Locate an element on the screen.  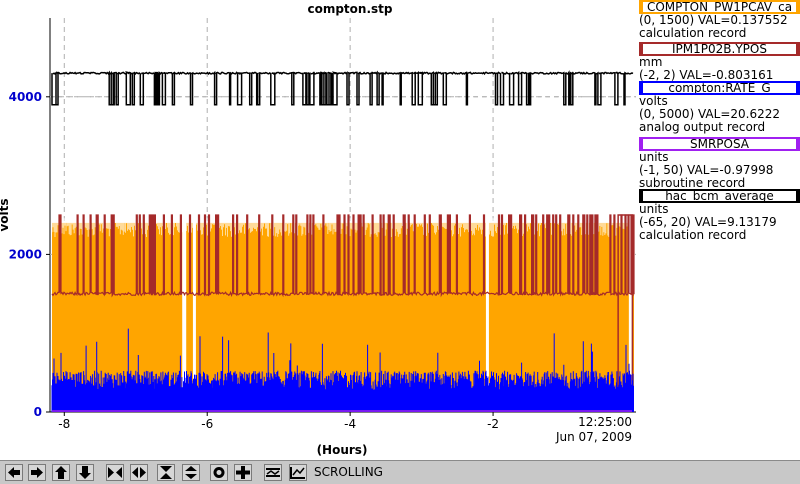
left-arrow-icon is located at coordinates (14, 472).